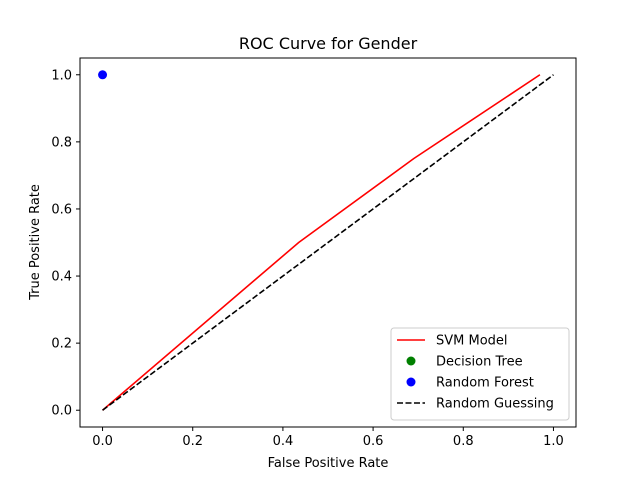 The width and height of the screenshot is (640, 480). What do you see at coordinates (485, 383) in the screenshot?
I see `legend-label-random-forest: Random Forest` at bounding box center [485, 383].